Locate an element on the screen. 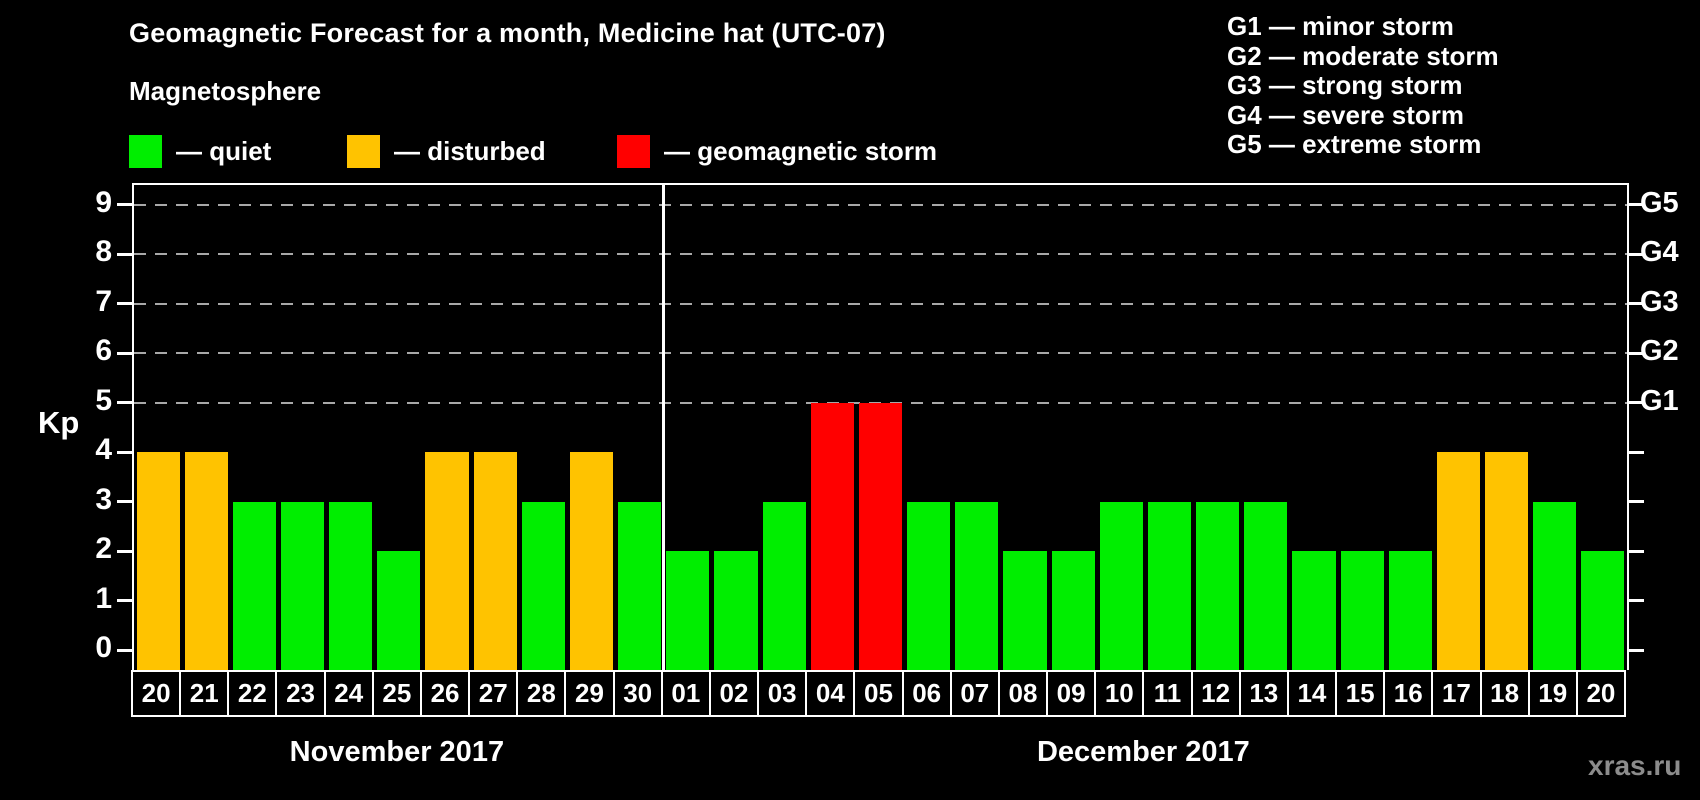 The image size is (1700, 800). g2-legend-line: G2 — moderate storm is located at coordinates (1363, 55).